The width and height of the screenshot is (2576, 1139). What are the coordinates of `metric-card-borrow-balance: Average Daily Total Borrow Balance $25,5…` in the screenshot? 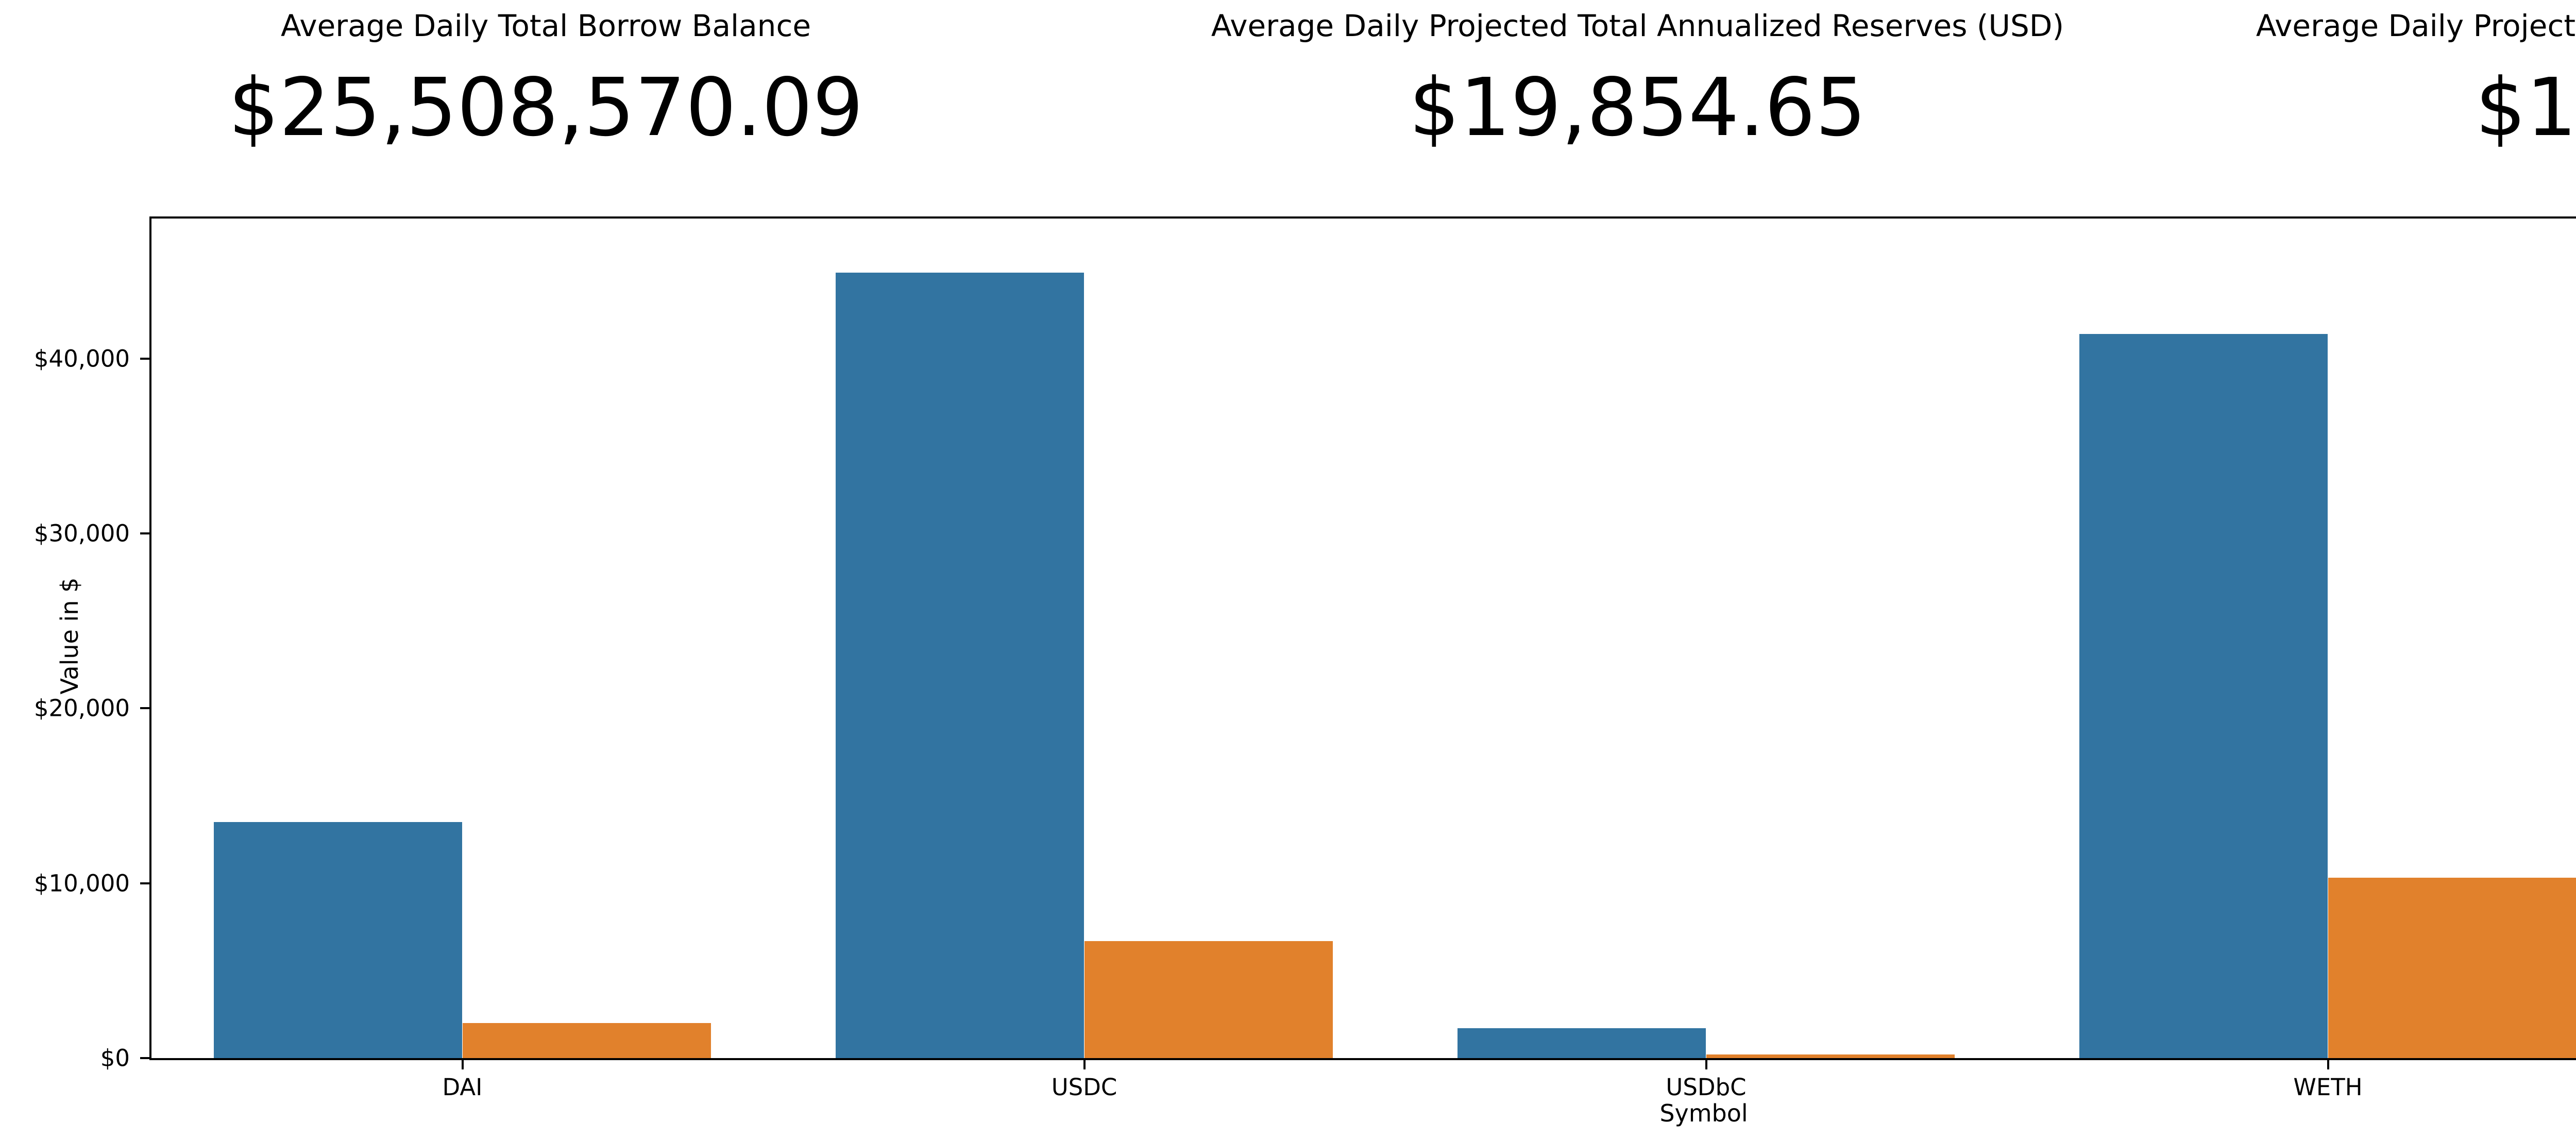 It's located at (546, 98).